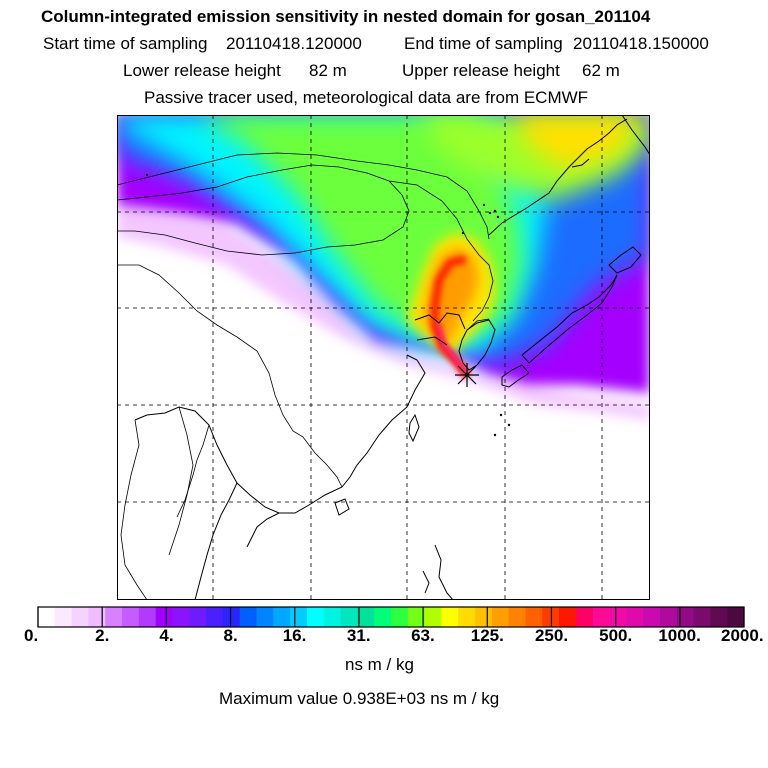  Describe the element at coordinates (328, 70) in the screenshot. I see `lower-height-value: 82 m` at that location.